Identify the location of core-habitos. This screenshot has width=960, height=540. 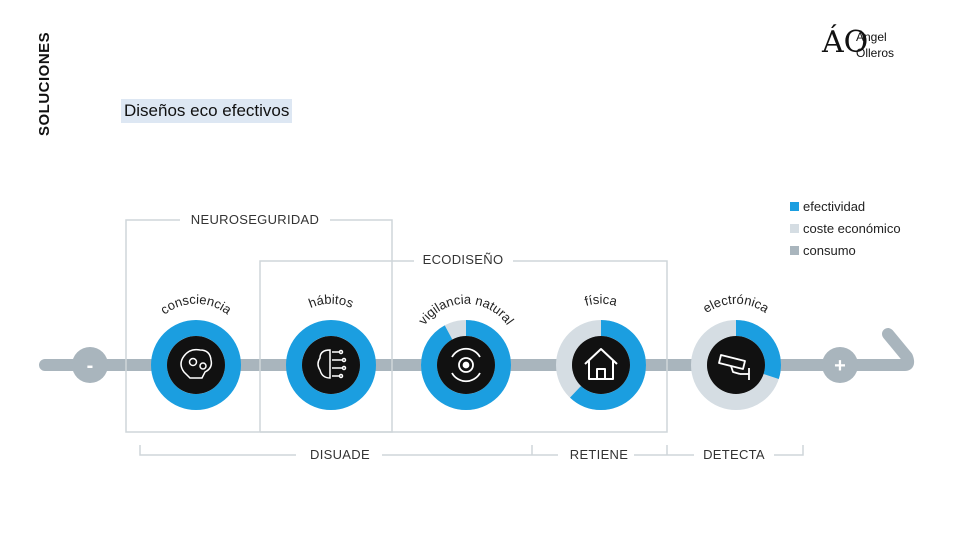
(331, 365).